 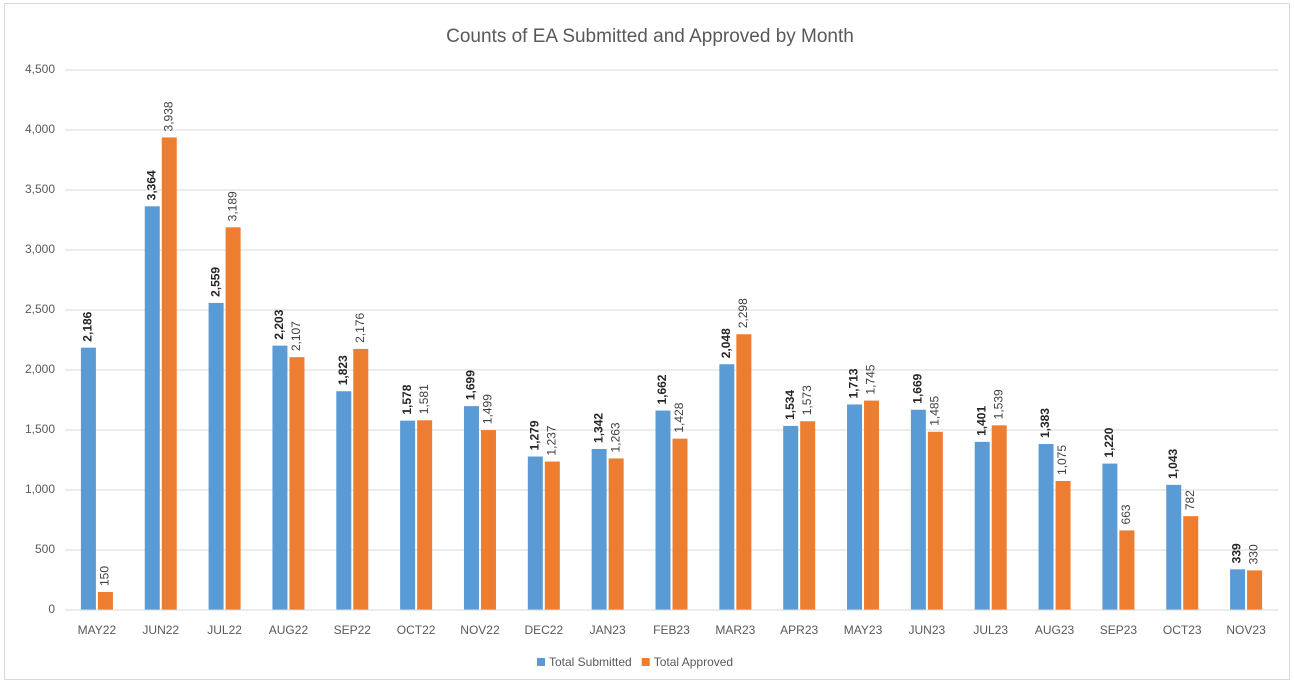 I want to click on value-label: 1,669, so click(x=918, y=388).